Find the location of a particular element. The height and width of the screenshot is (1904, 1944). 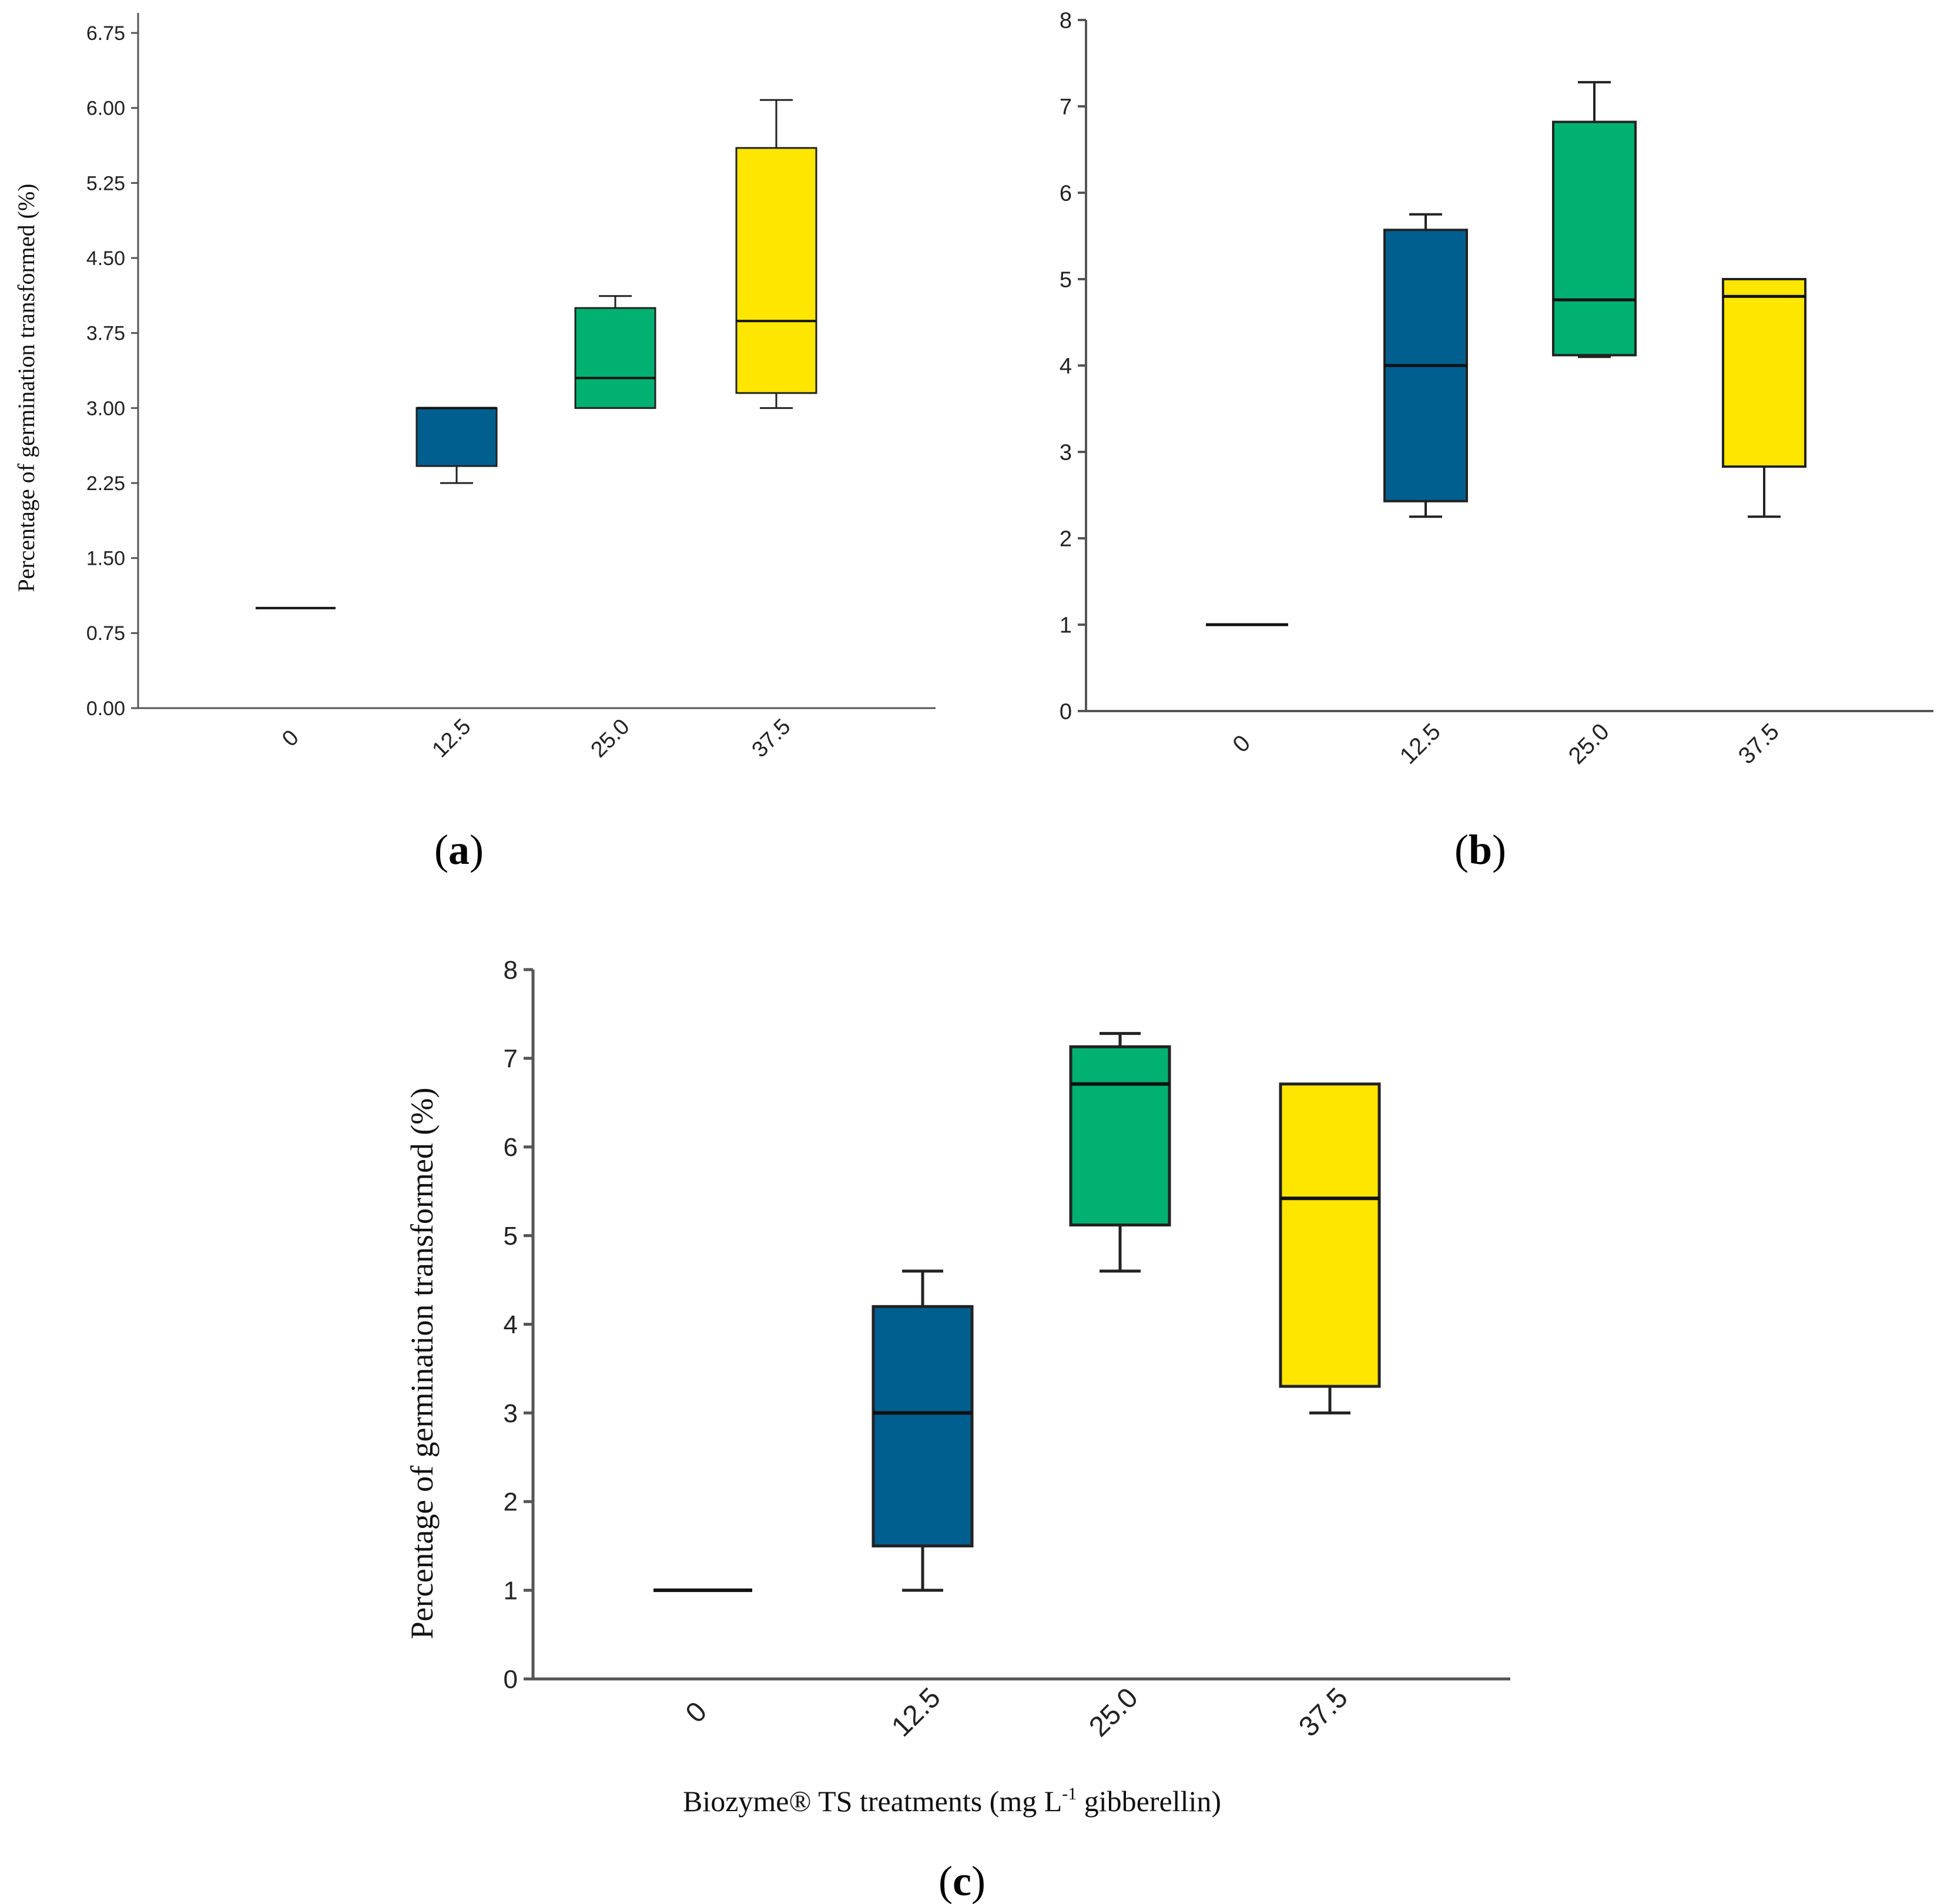

panel-a-label: (a) is located at coordinates (459, 850).